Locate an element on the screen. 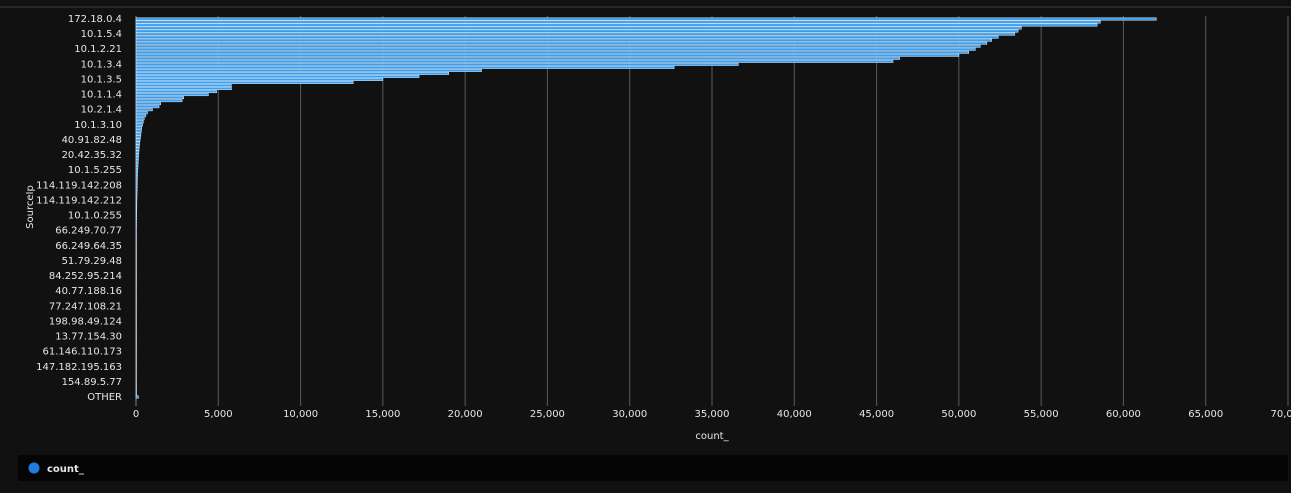 This screenshot has height=493, width=1291. y-tick-label: 77.247.108.21 is located at coordinates (85, 306).